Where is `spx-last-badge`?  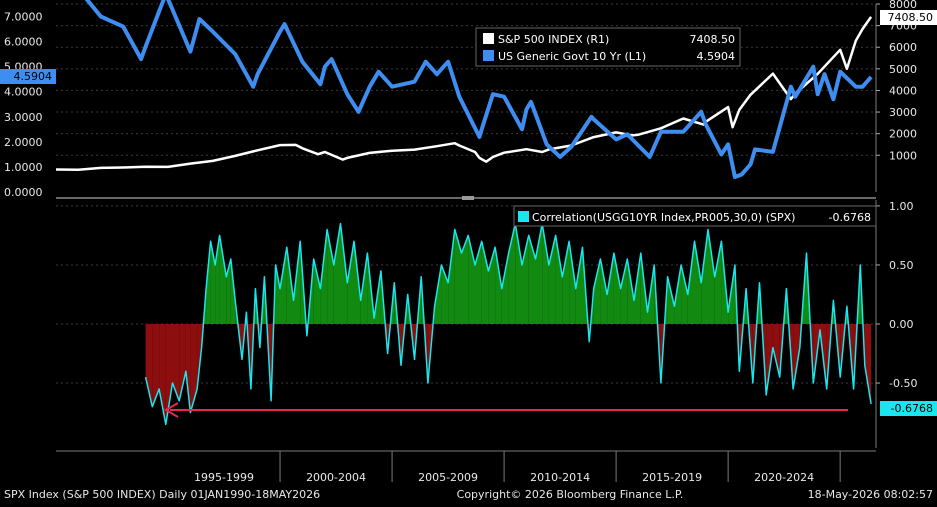 spx-last-badge is located at coordinates (908, 17).